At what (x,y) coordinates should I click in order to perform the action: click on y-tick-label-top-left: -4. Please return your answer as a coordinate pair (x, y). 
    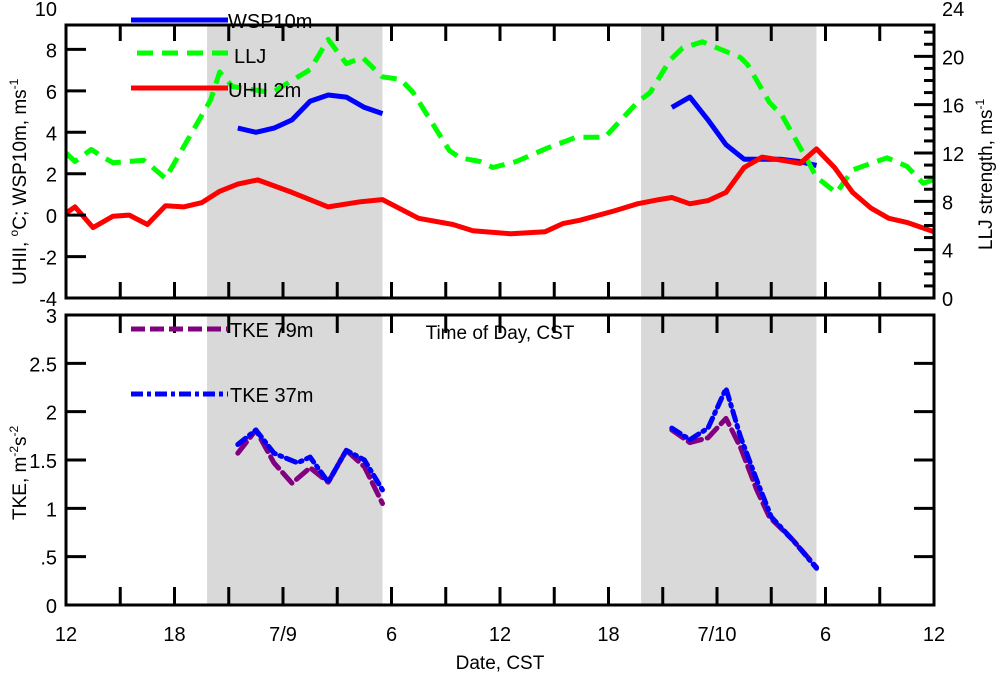
    Looking at the image, I should click on (48, 300).